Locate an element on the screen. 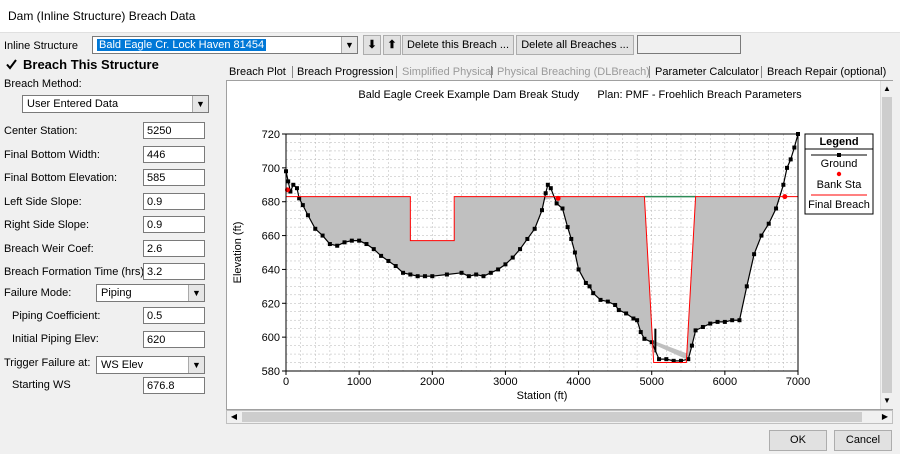 Image resolution: width=900 pixels, height=454 pixels. tab-breach-repair: Breach Repair (optional) is located at coordinates (827, 72).